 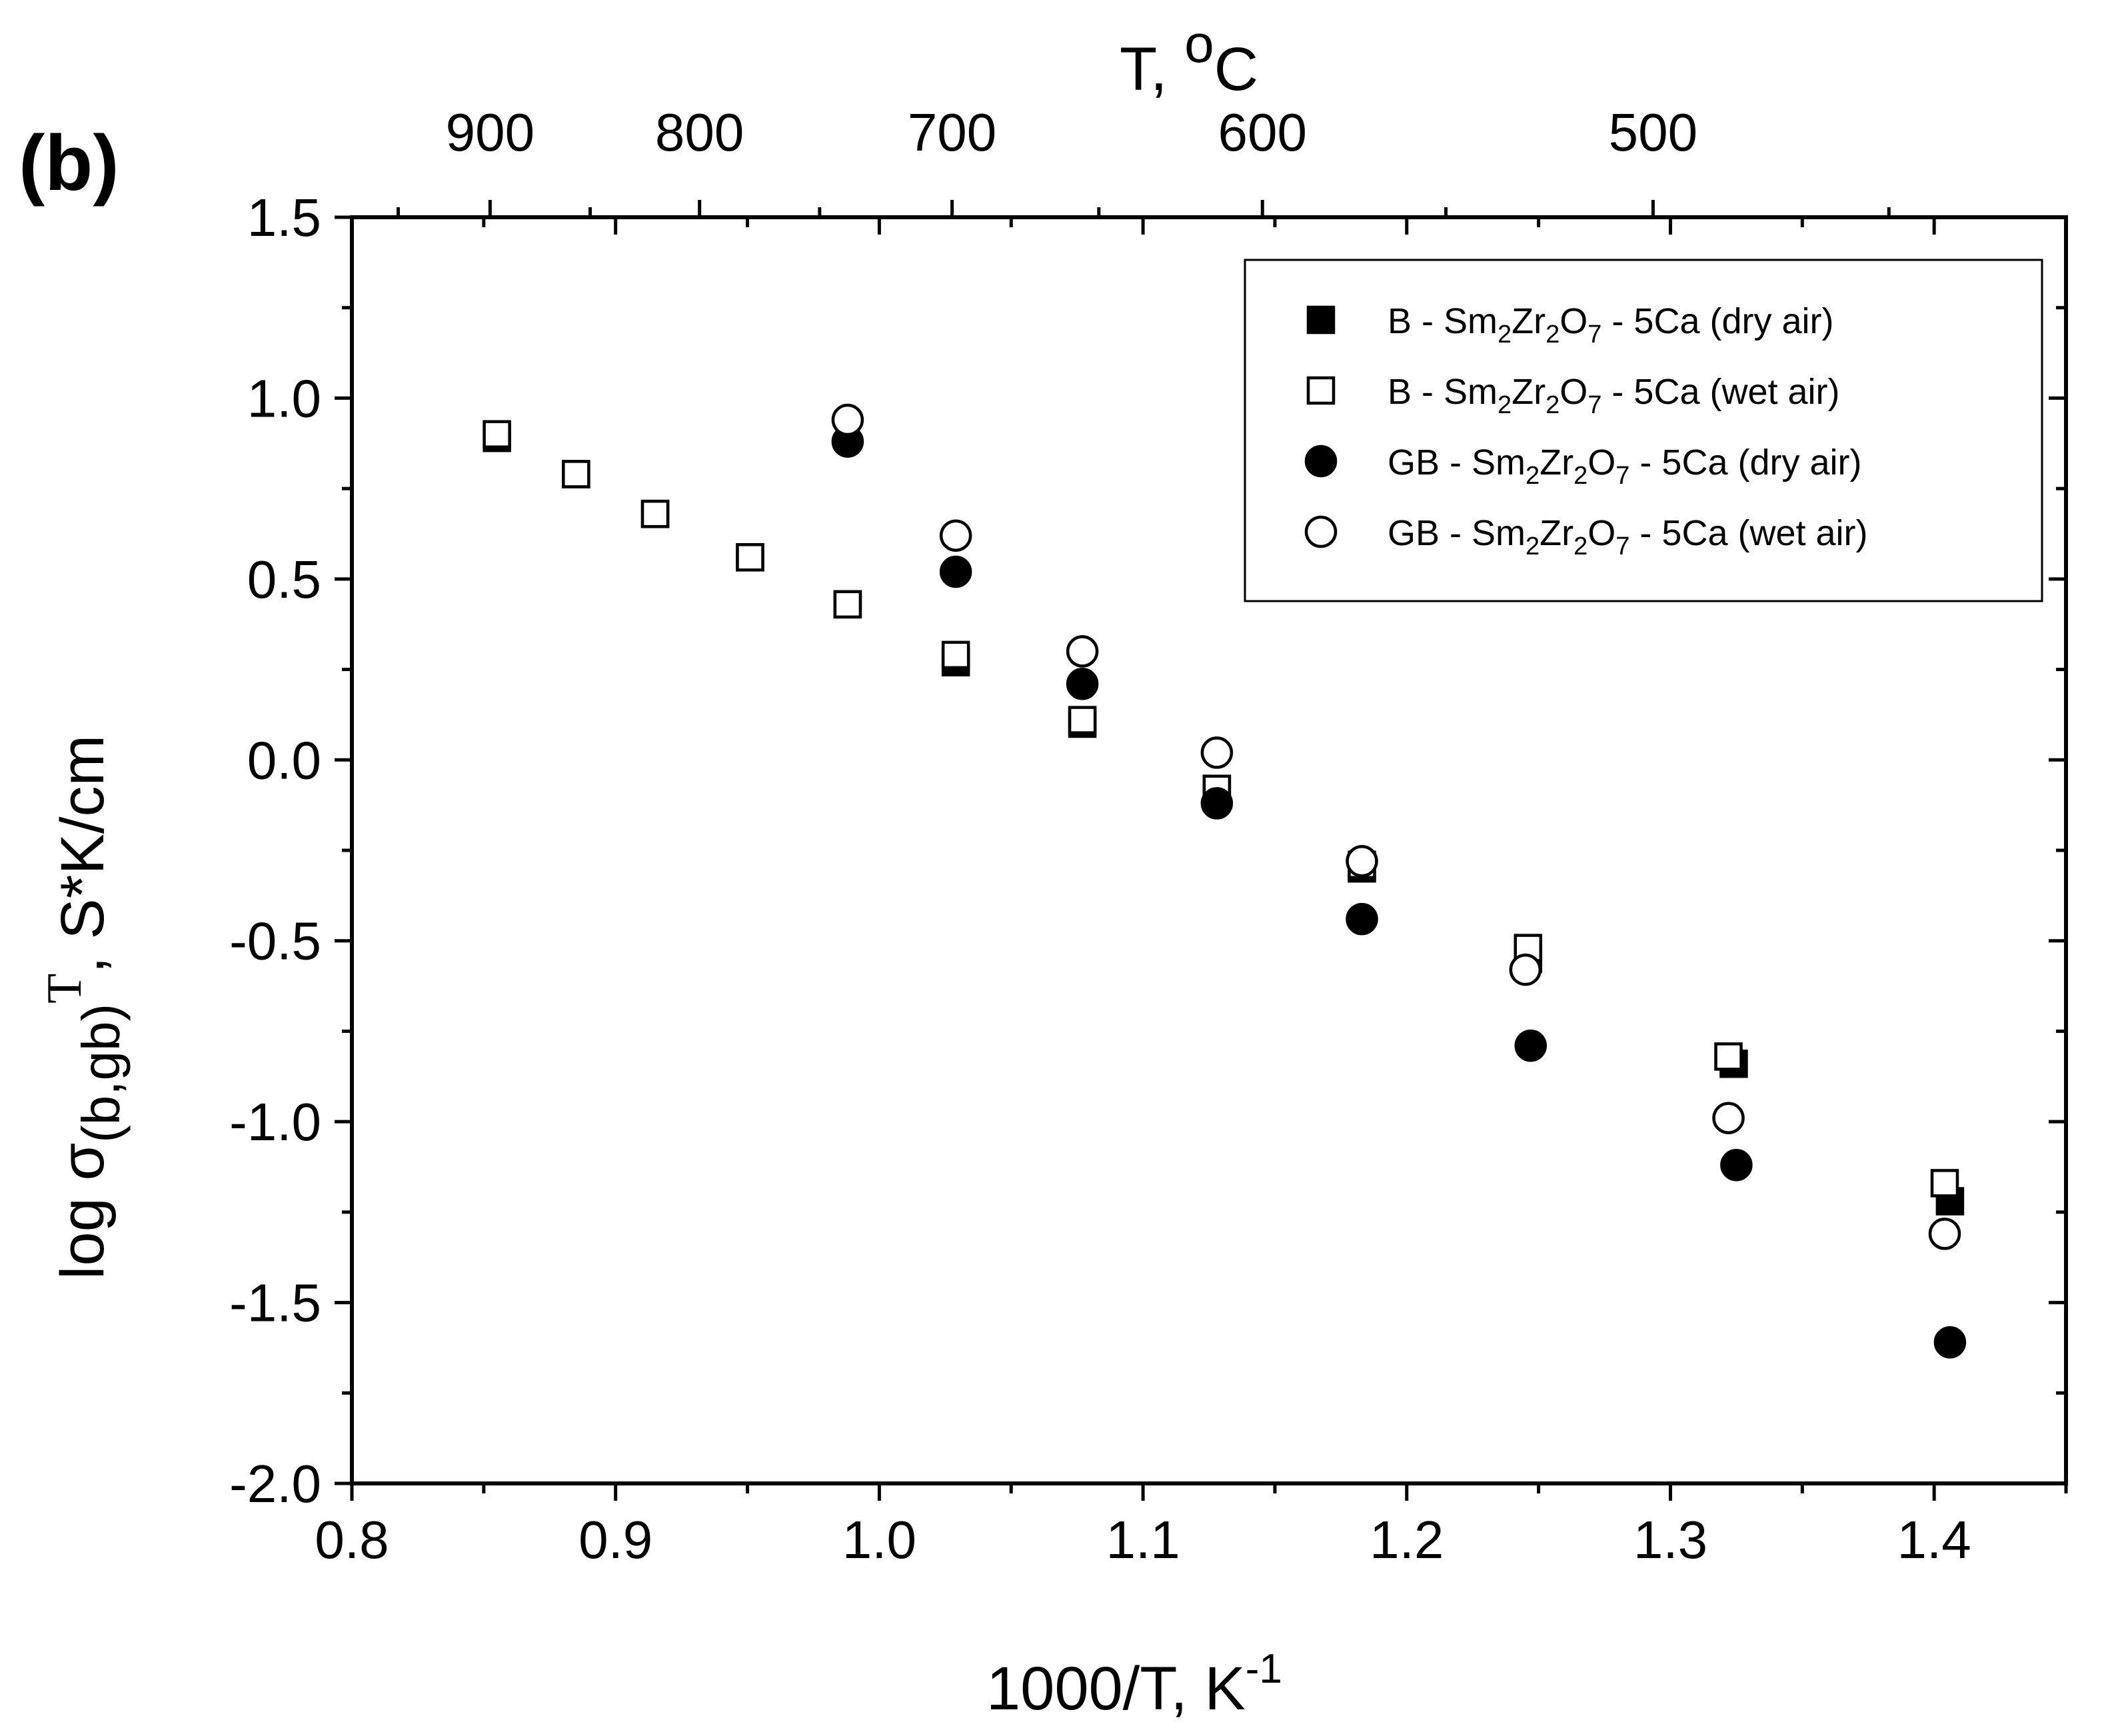 What do you see at coordinates (1628, 536) in the screenshot?
I see `legend-grain-boundary-wet-label: GB - Sm2Zr2O7 - 5Ca (wet air)` at bounding box center [1628, 536].